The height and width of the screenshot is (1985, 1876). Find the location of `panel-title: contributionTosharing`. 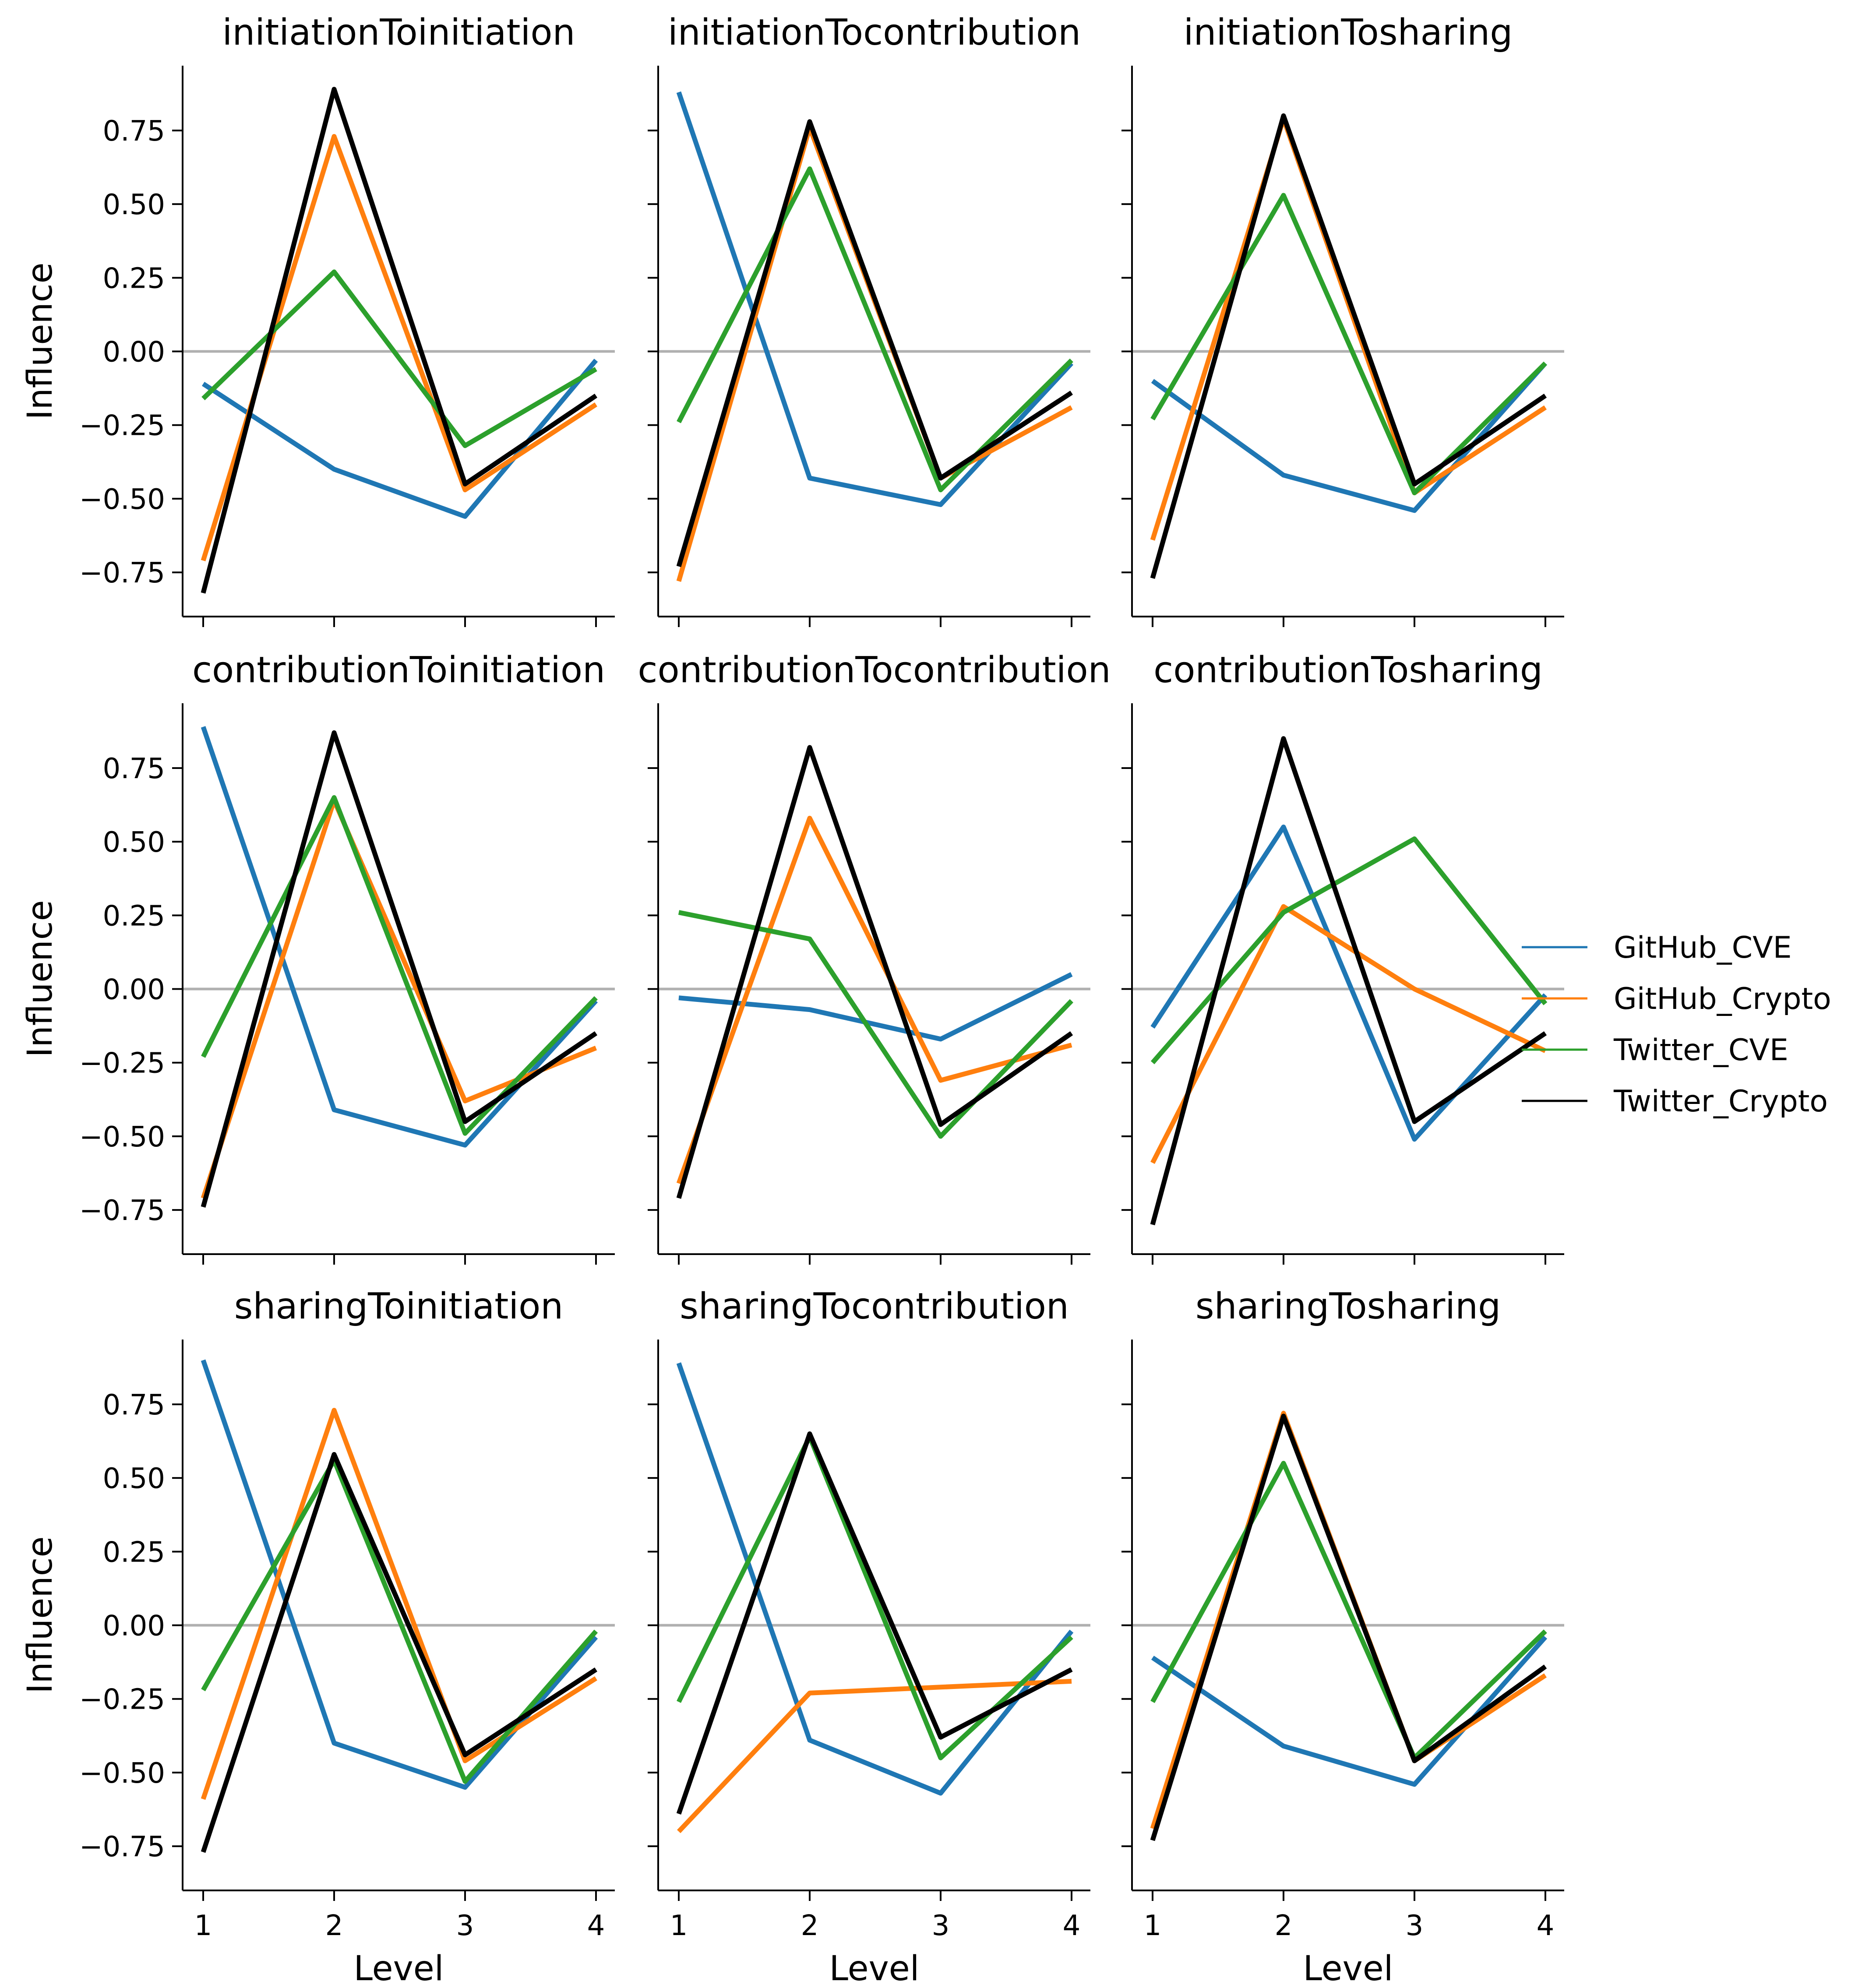

panel-title: contributionTosharing is located at coordinates (1348, 670).